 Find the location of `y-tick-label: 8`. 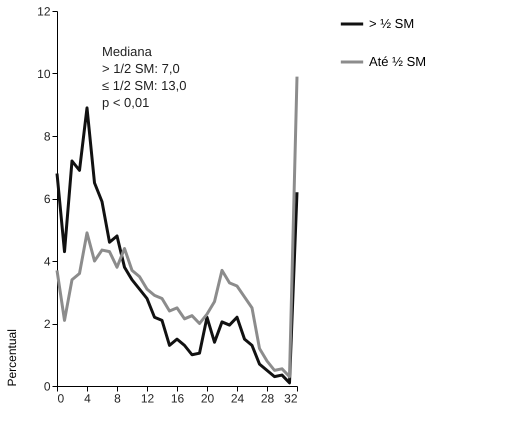

y-tick-label: 8 is located at coordinates (47, 137).